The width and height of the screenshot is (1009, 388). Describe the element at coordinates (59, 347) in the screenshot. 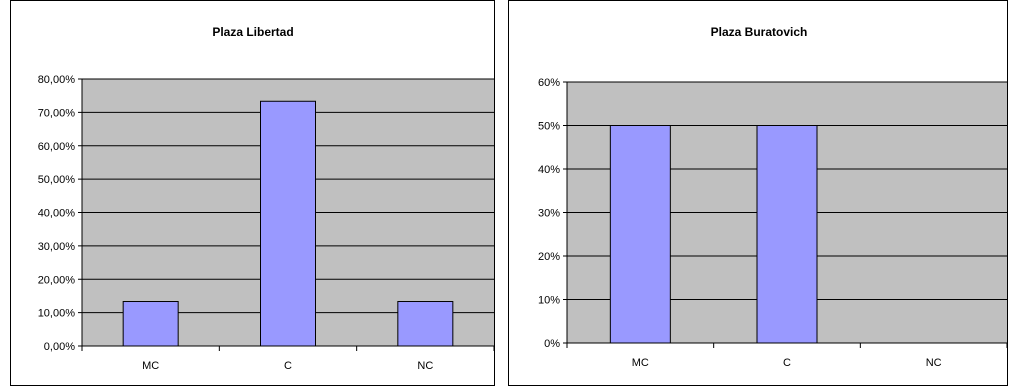

I see `y-tick-label: 0,00%` at that location.